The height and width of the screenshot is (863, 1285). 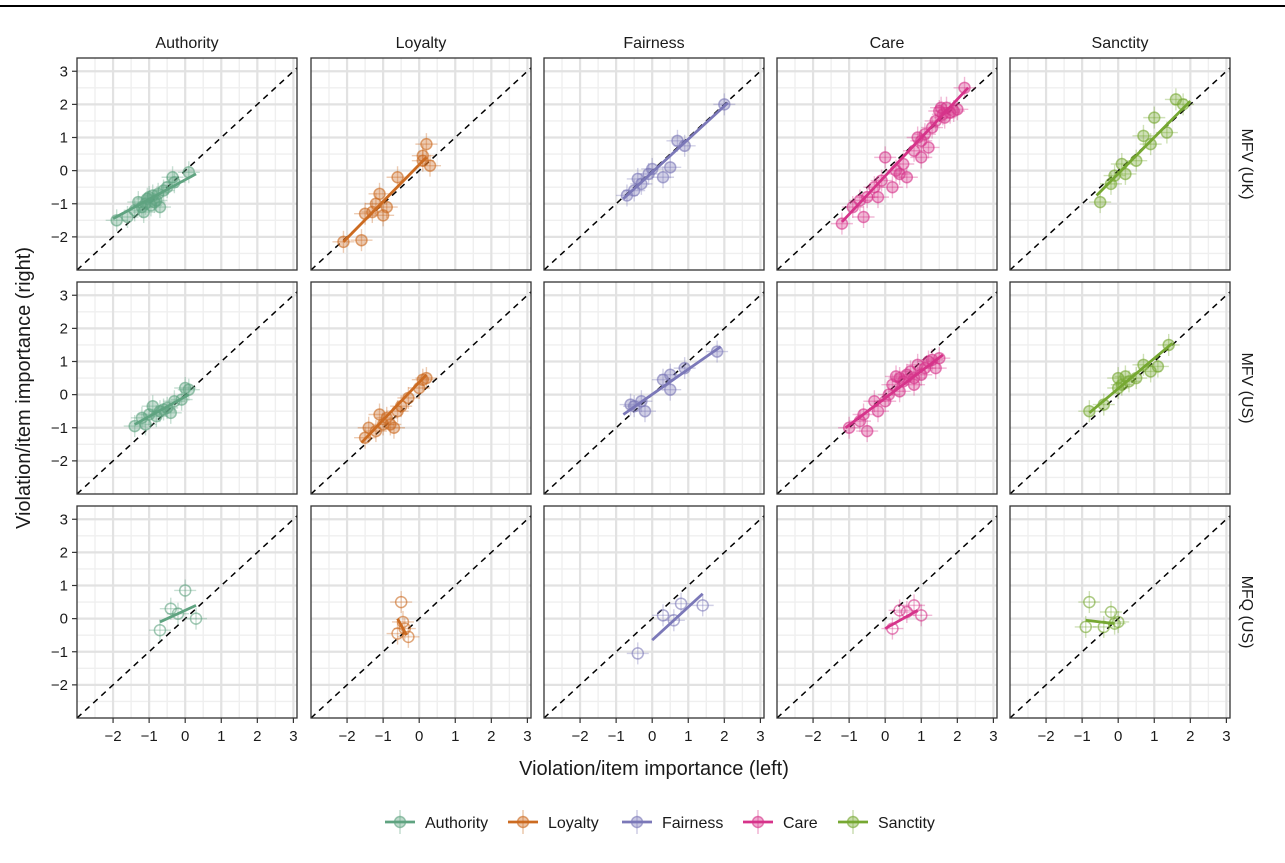 I want to click on y-tick-label: 3, so click(x=64, y=71).